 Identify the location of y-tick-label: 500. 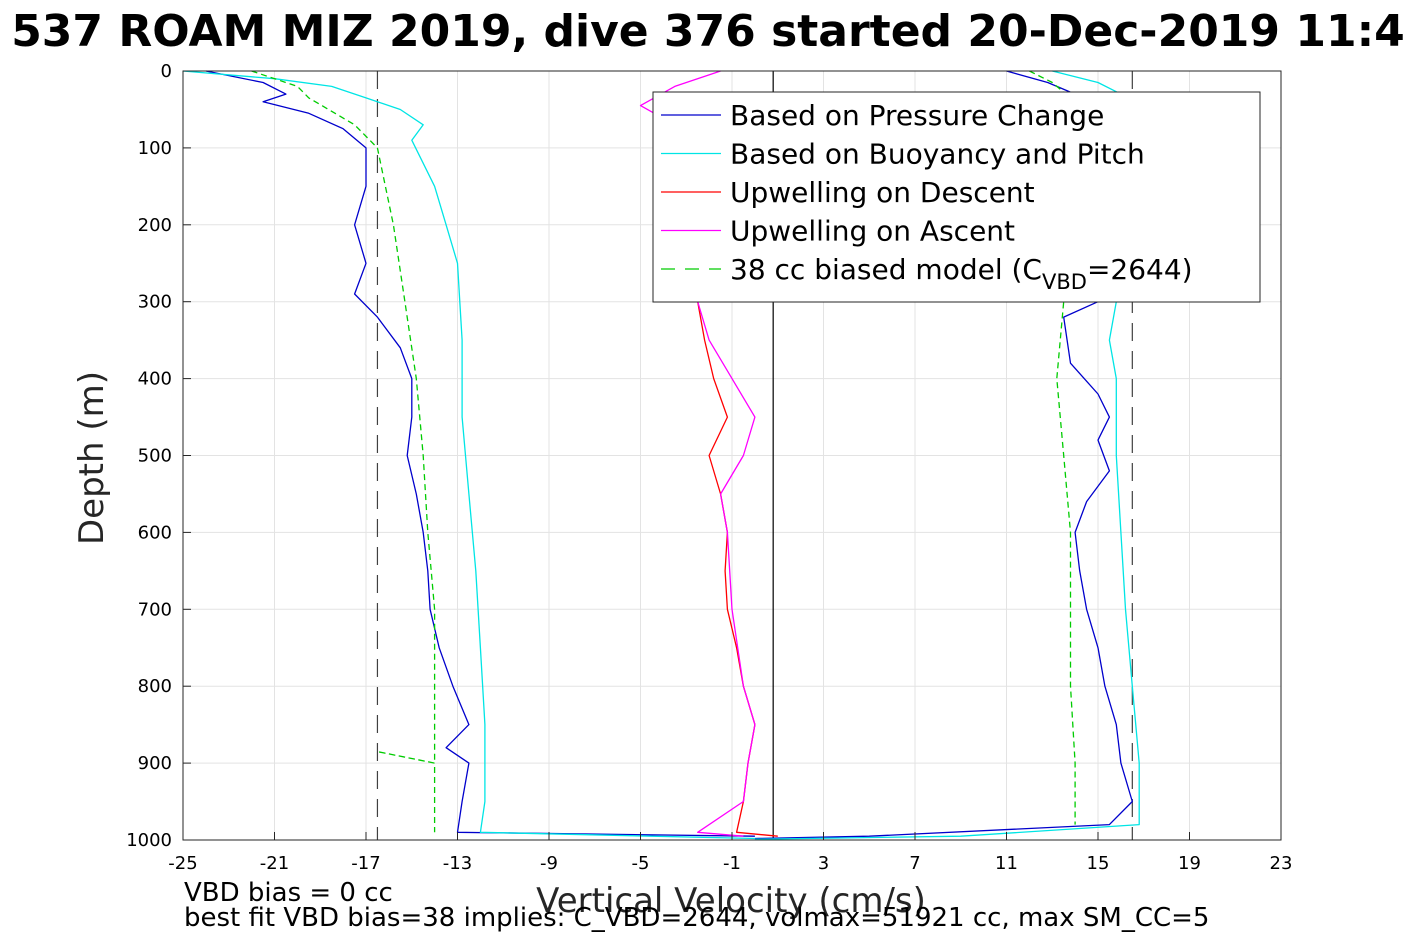
(155, 456).